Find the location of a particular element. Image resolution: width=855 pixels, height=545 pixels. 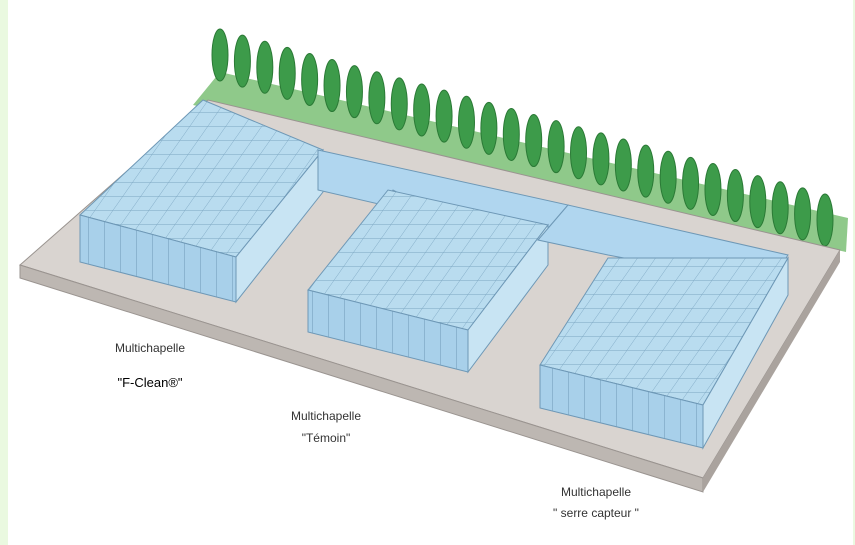

label-subtitle: "F-Clean®" is located at coordinates (149, 382).